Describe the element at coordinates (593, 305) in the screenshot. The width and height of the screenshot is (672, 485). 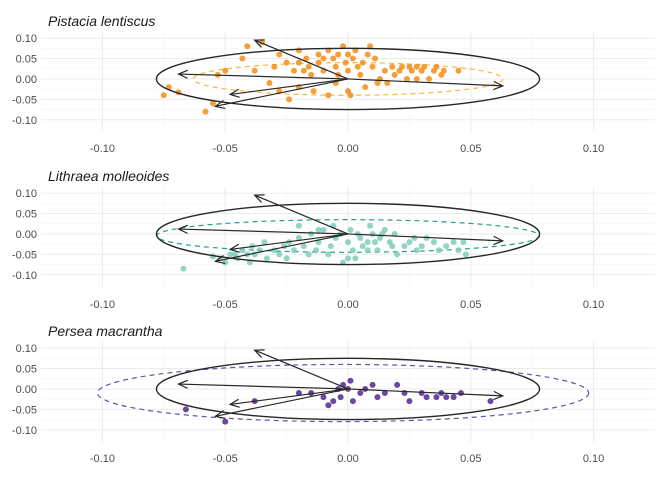
I see `x-tick-label: 0.10` at that location.